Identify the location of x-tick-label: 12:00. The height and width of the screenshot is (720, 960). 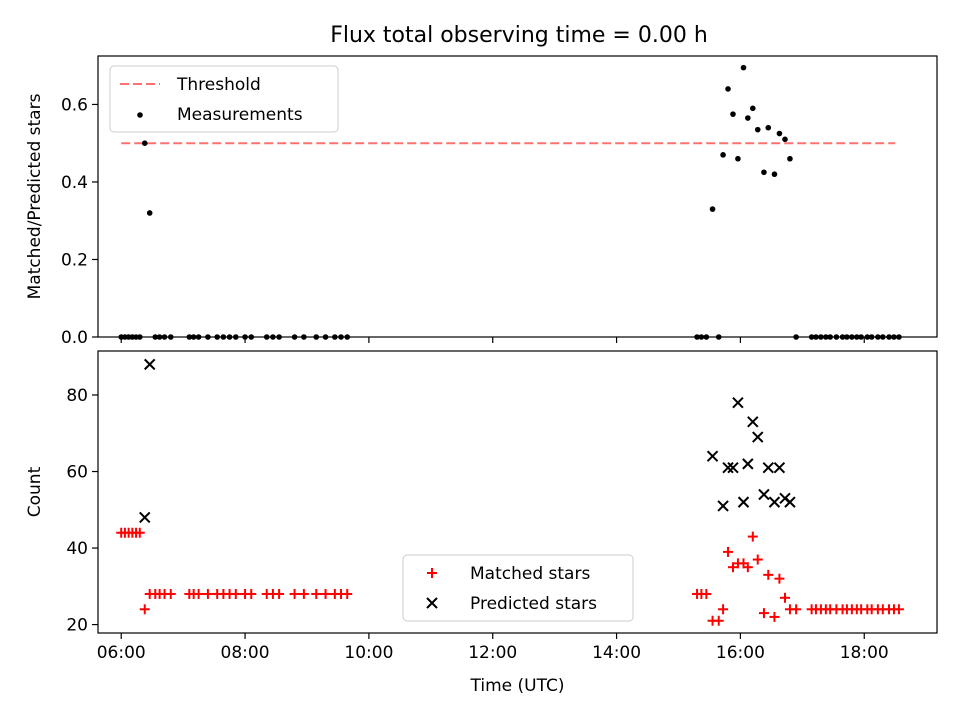
(492, 653).